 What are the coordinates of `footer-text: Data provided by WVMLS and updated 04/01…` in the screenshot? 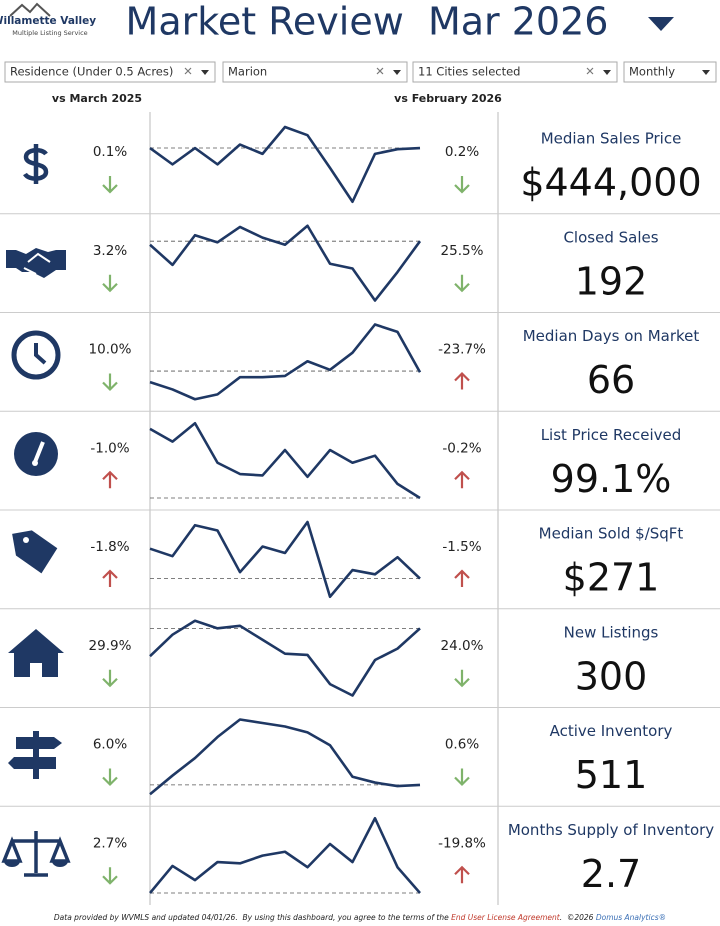 It's located at (252, 917).